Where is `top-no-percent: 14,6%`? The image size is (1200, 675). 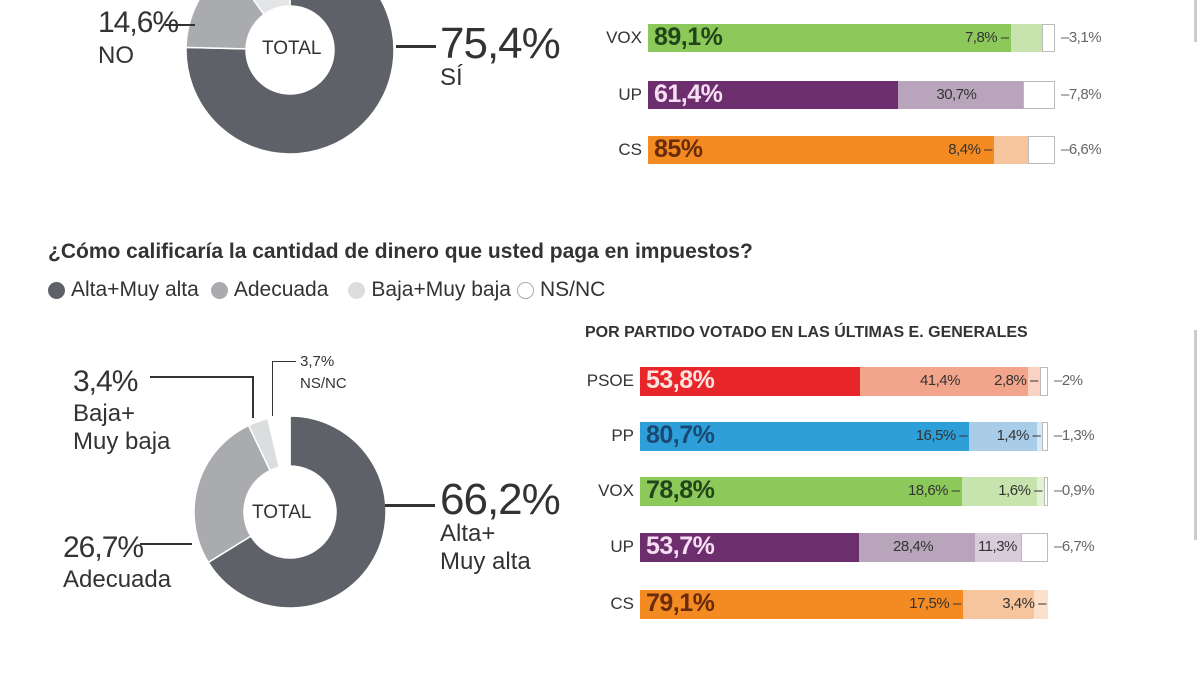
top-no-percent: 14,6% is located at coordinates (138, 22).